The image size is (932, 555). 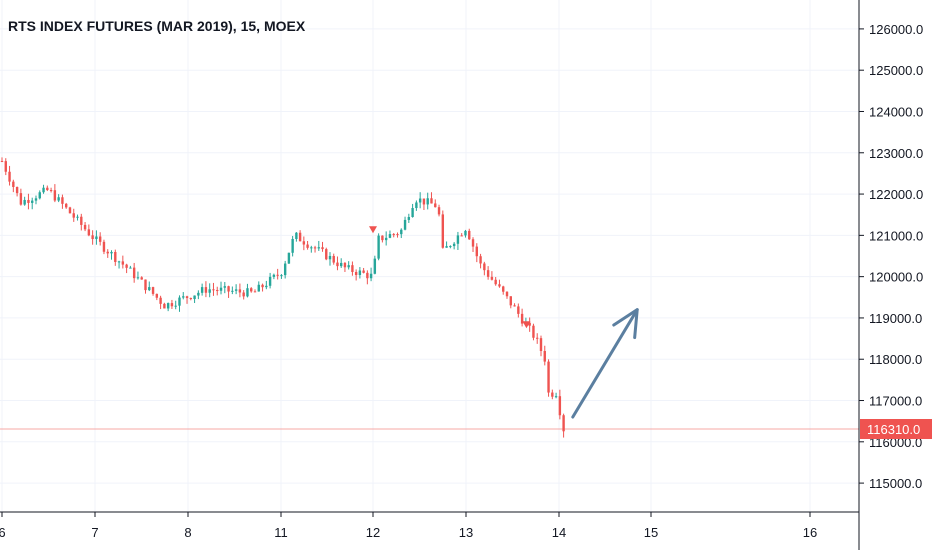 I want to click on arrow-shaft, so click(x=605, y=363).